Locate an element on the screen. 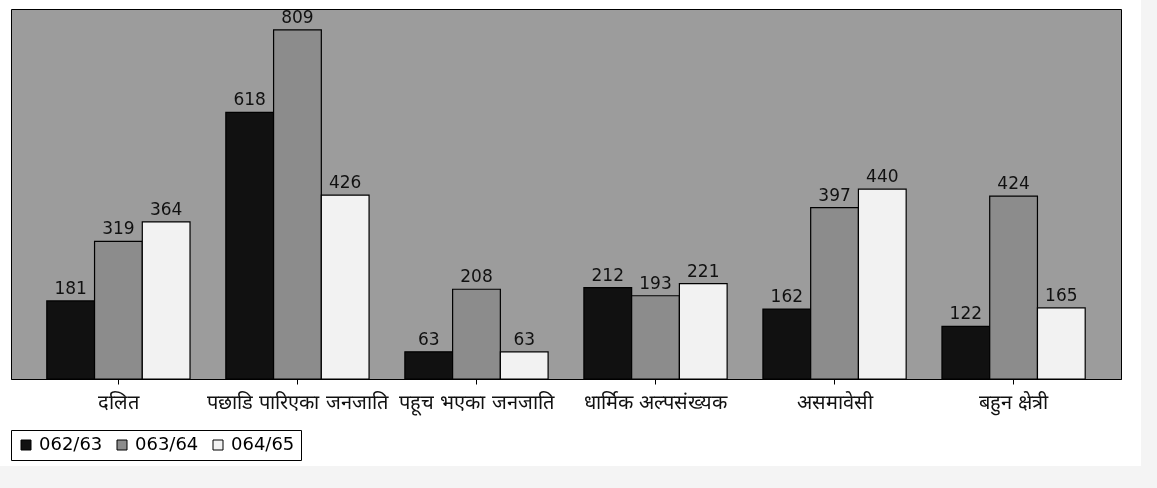 The width and height of the screenshot is (1157, 488). legend-label: 062/63 is located at coordinates (71, 443).